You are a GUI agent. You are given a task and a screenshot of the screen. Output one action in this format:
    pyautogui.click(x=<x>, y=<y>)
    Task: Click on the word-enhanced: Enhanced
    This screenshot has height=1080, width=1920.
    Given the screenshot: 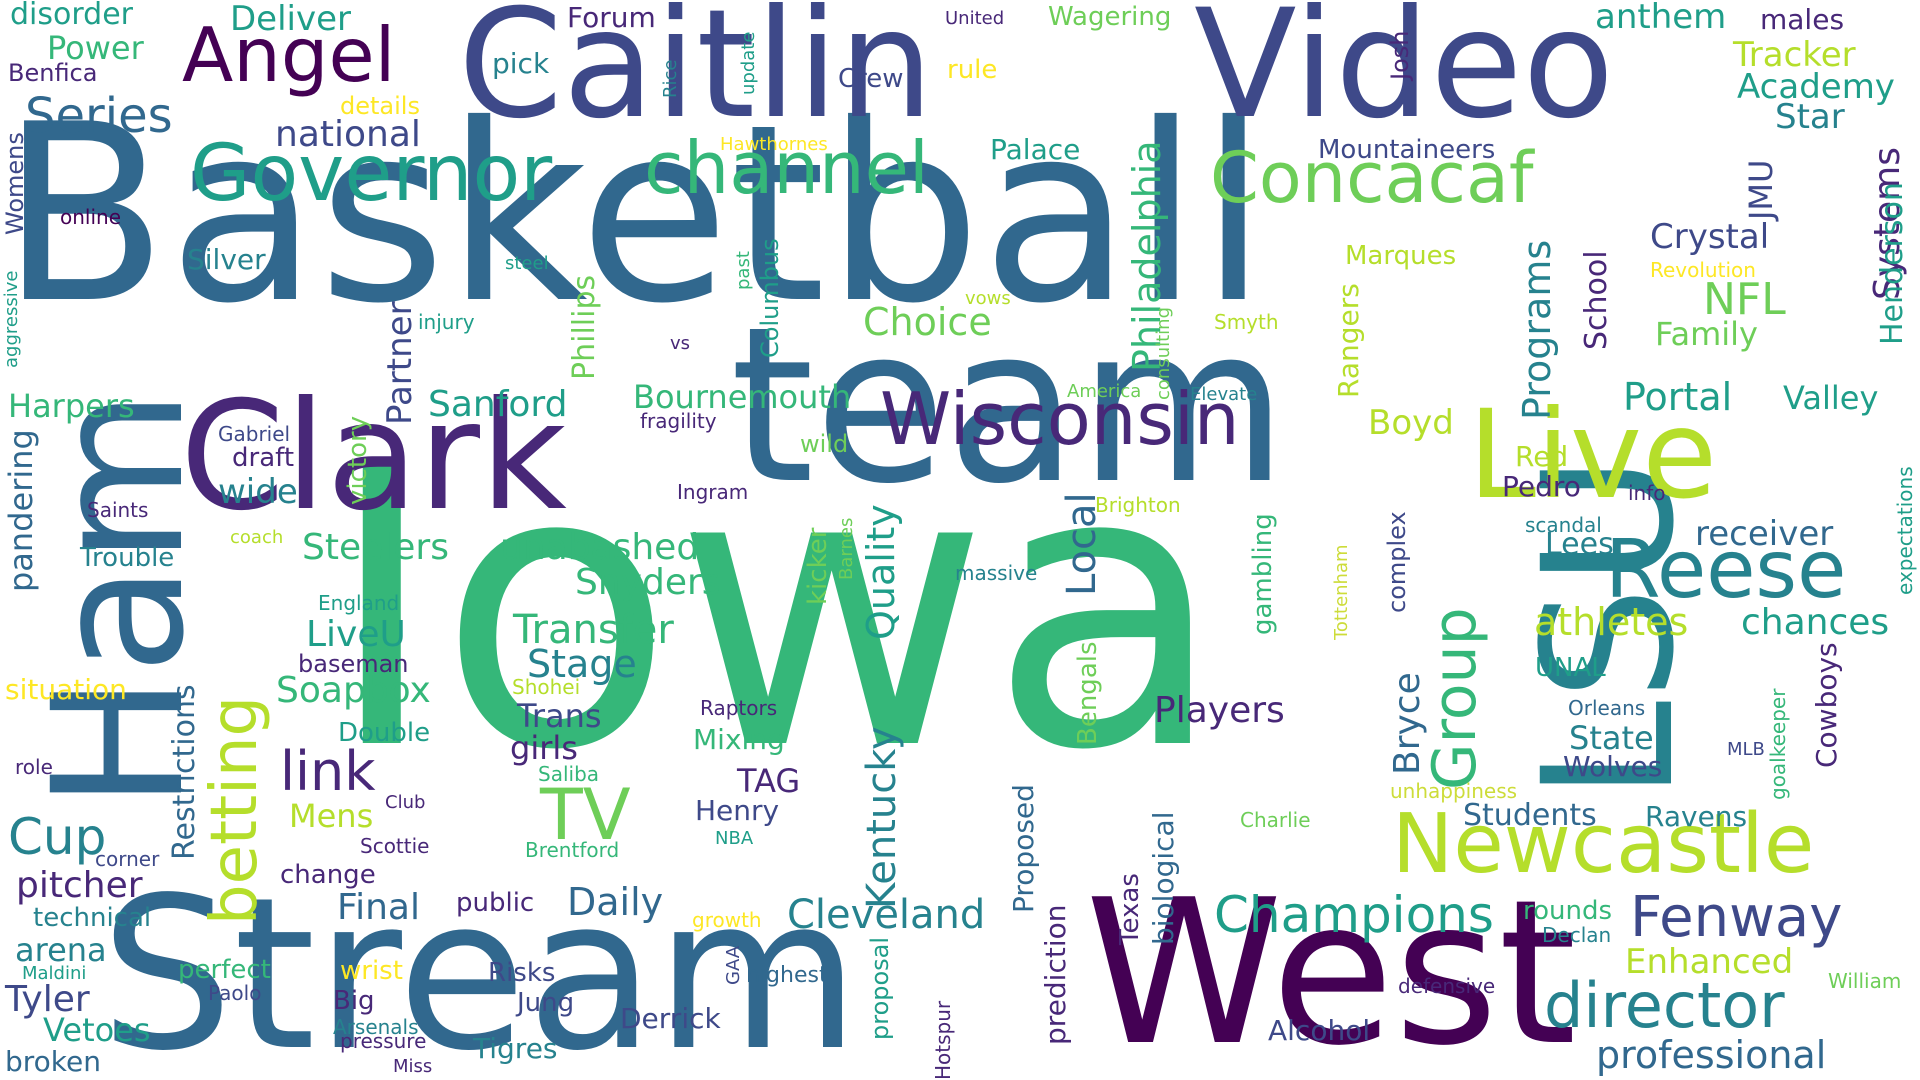 What is the action you would take?
    pyautogui.click(x=1709, y=962)
    